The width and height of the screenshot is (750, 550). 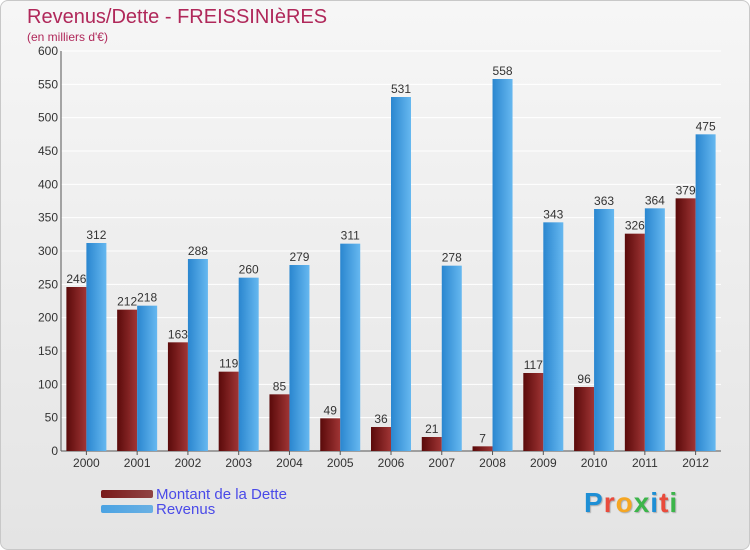 What do you see at coordinates (96, 235) in the screenshot?
I see `data-label-revenus: 312` at bounding box center [96, 235].